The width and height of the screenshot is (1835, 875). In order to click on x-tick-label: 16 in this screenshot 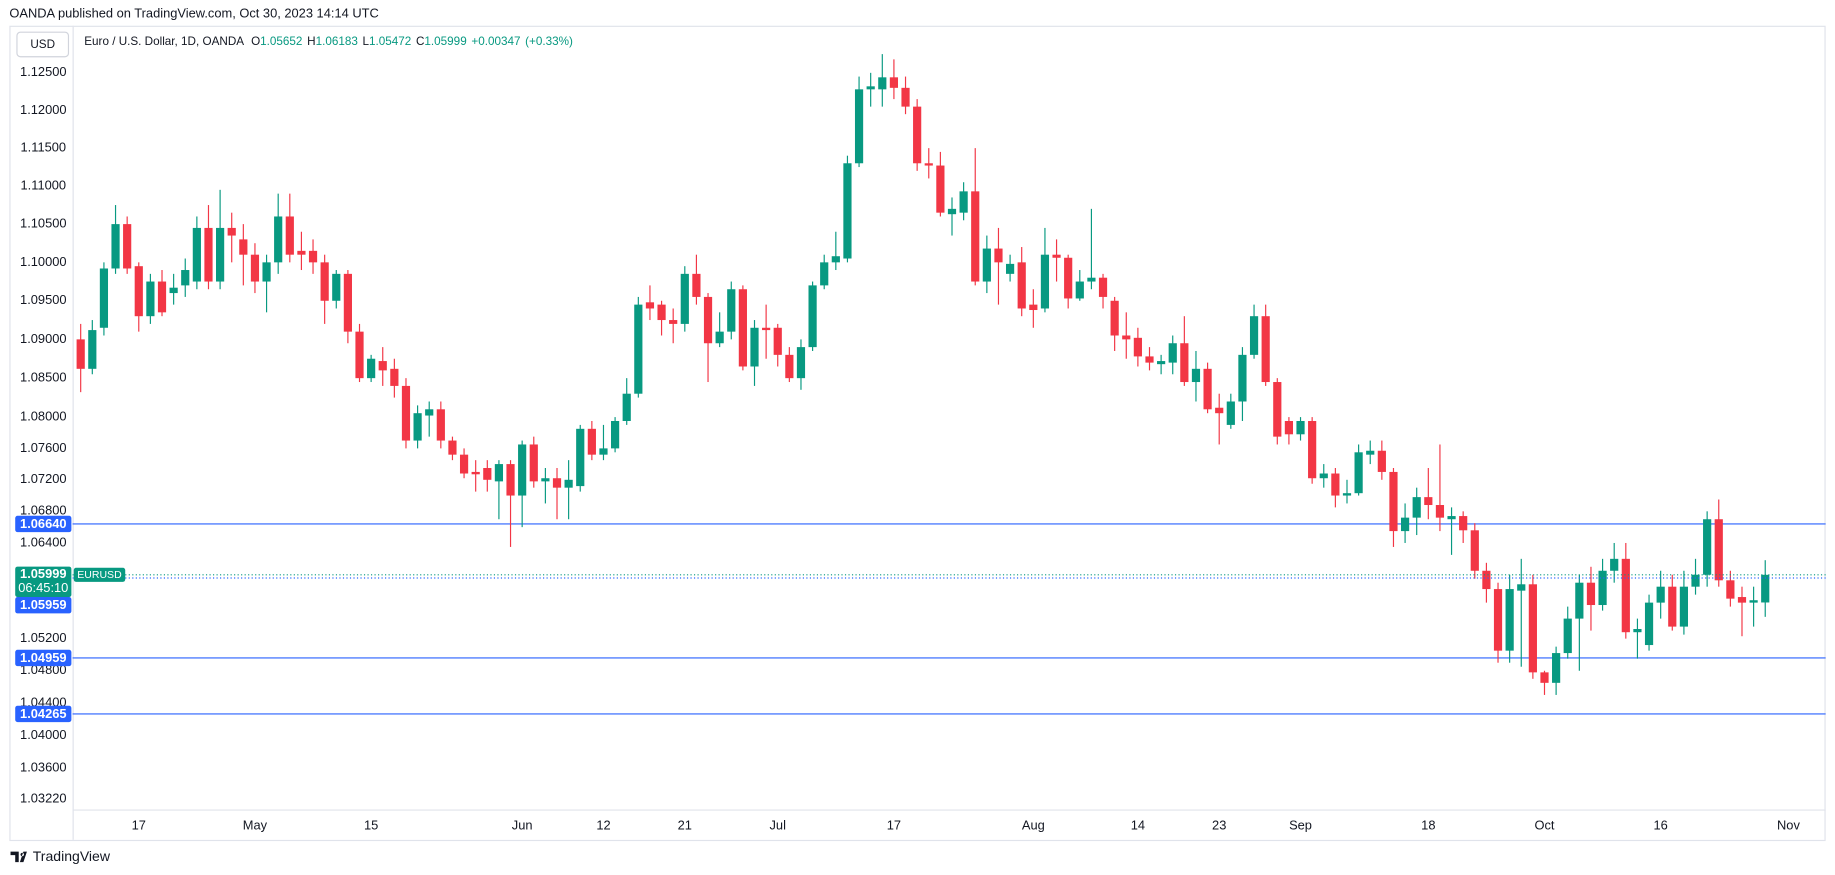, I will do `click(1661, 824)`.